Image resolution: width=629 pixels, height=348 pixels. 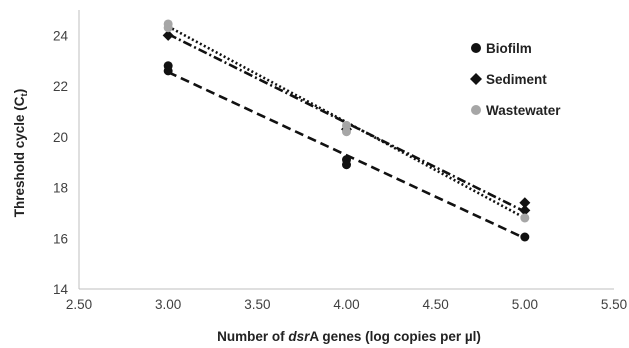 I want to click on legend-marker-biofilm, so click(x=476, y=48).